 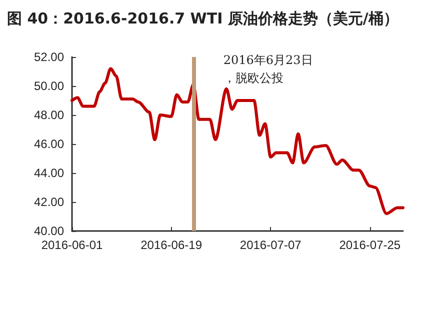 What do you see at coordinates (171, 245) in the screenshot?
I see `x-tick-label: 2016-06-19` at bounding box center [171, 245].